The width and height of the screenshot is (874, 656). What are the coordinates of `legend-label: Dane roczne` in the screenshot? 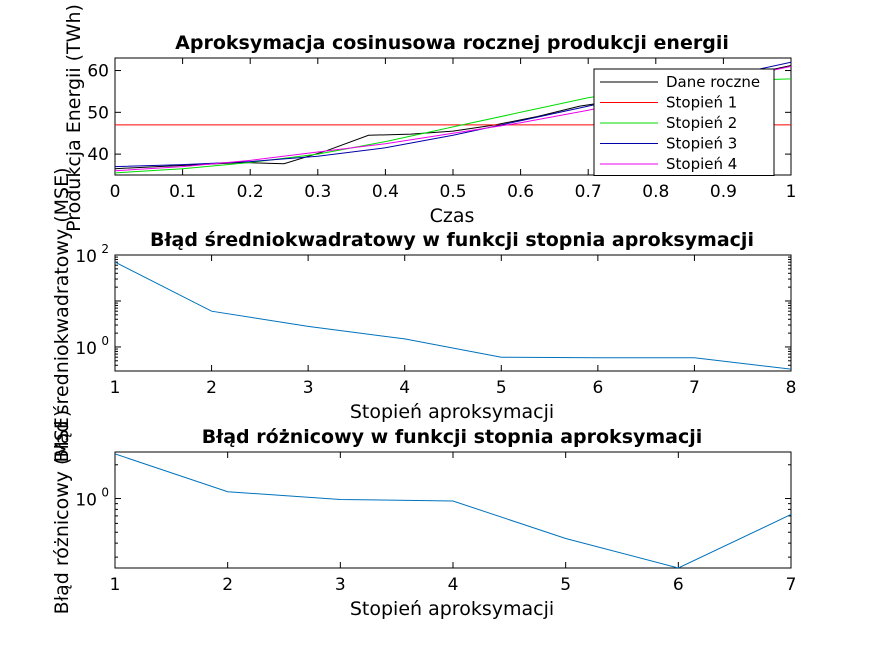 It's located at (713, 82).